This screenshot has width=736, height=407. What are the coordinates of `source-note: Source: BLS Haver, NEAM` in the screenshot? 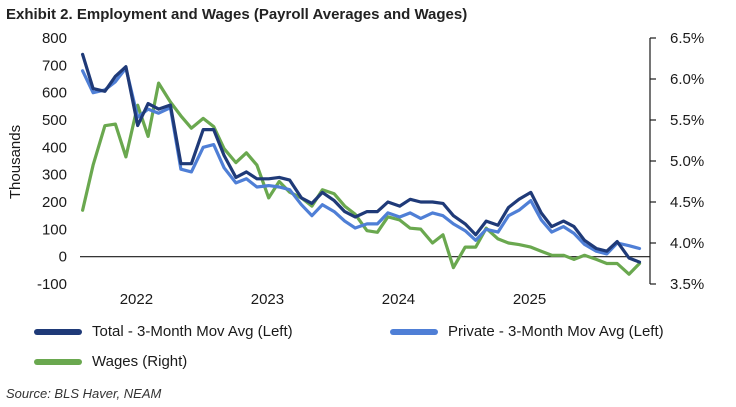 It's located at (84, 393).